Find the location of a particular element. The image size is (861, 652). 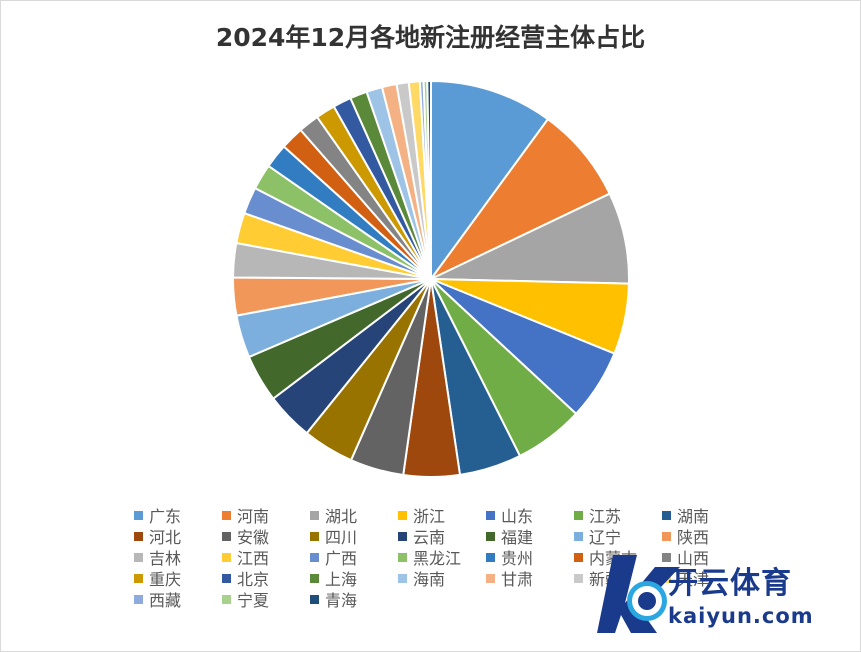

legend-item: 山西 is located at coordinates (686, 557).